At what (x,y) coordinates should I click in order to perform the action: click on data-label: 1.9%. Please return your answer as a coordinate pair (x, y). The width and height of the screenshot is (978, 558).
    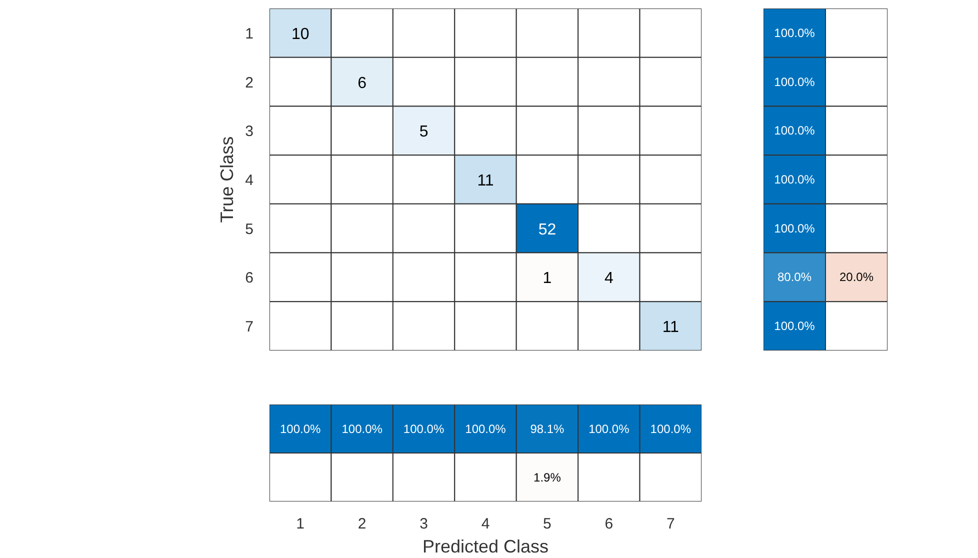
    Looking at the image, I should click on (548, 477).